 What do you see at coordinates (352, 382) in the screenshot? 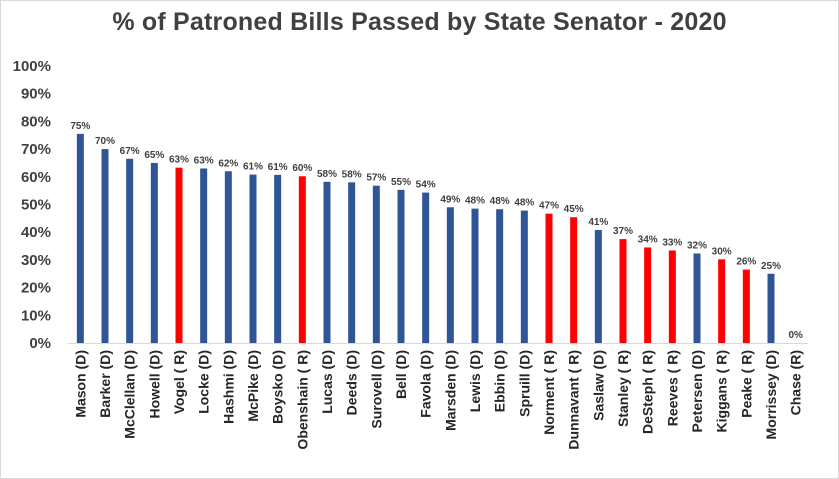
I see `category-label: Deeds (D)` at bounding box center [352, 382].